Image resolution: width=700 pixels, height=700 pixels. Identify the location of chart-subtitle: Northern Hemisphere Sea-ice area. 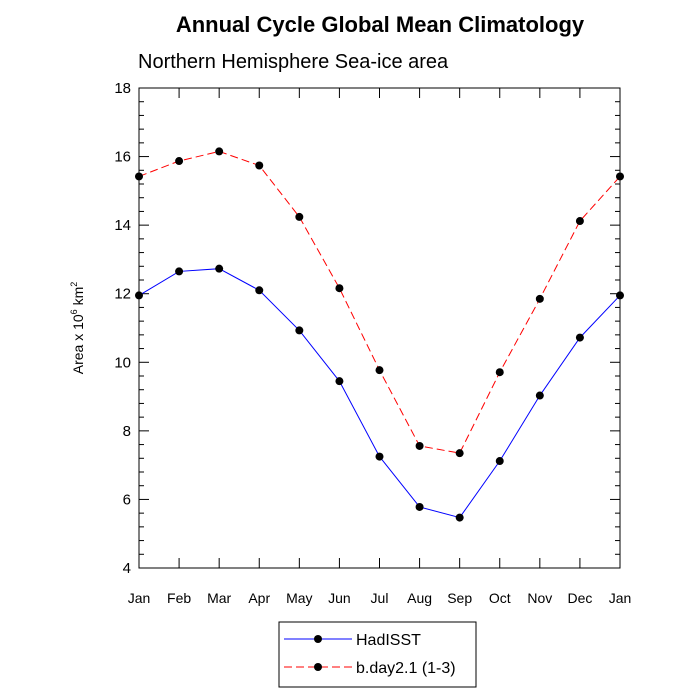
(293, 62).